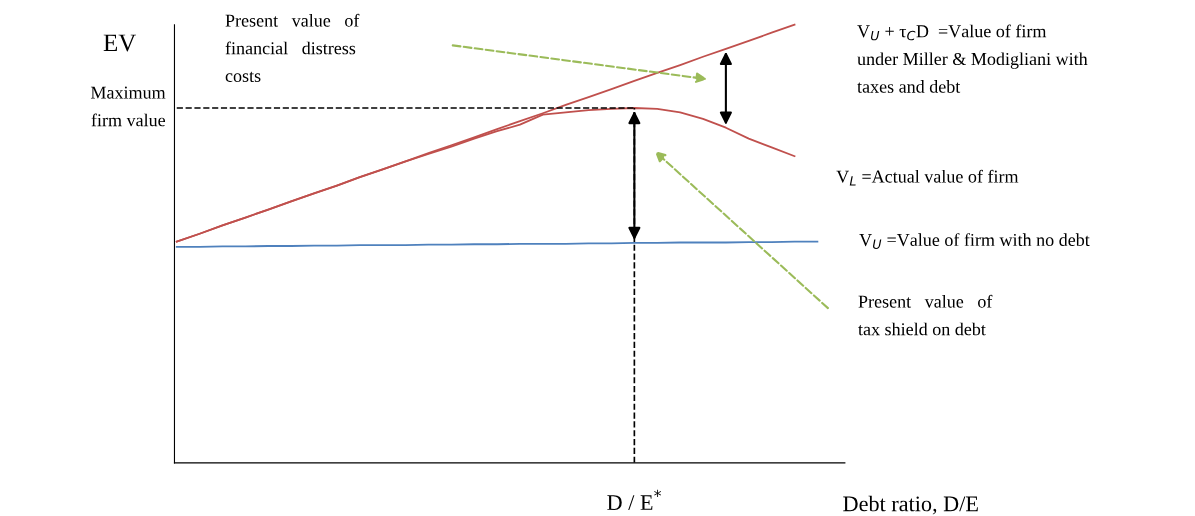 This screenshot has height=516, width=1195. Describe the element at coordinates (925, 315) in the screenshot. I see `text: Present value of tax shield on debt` at that location.